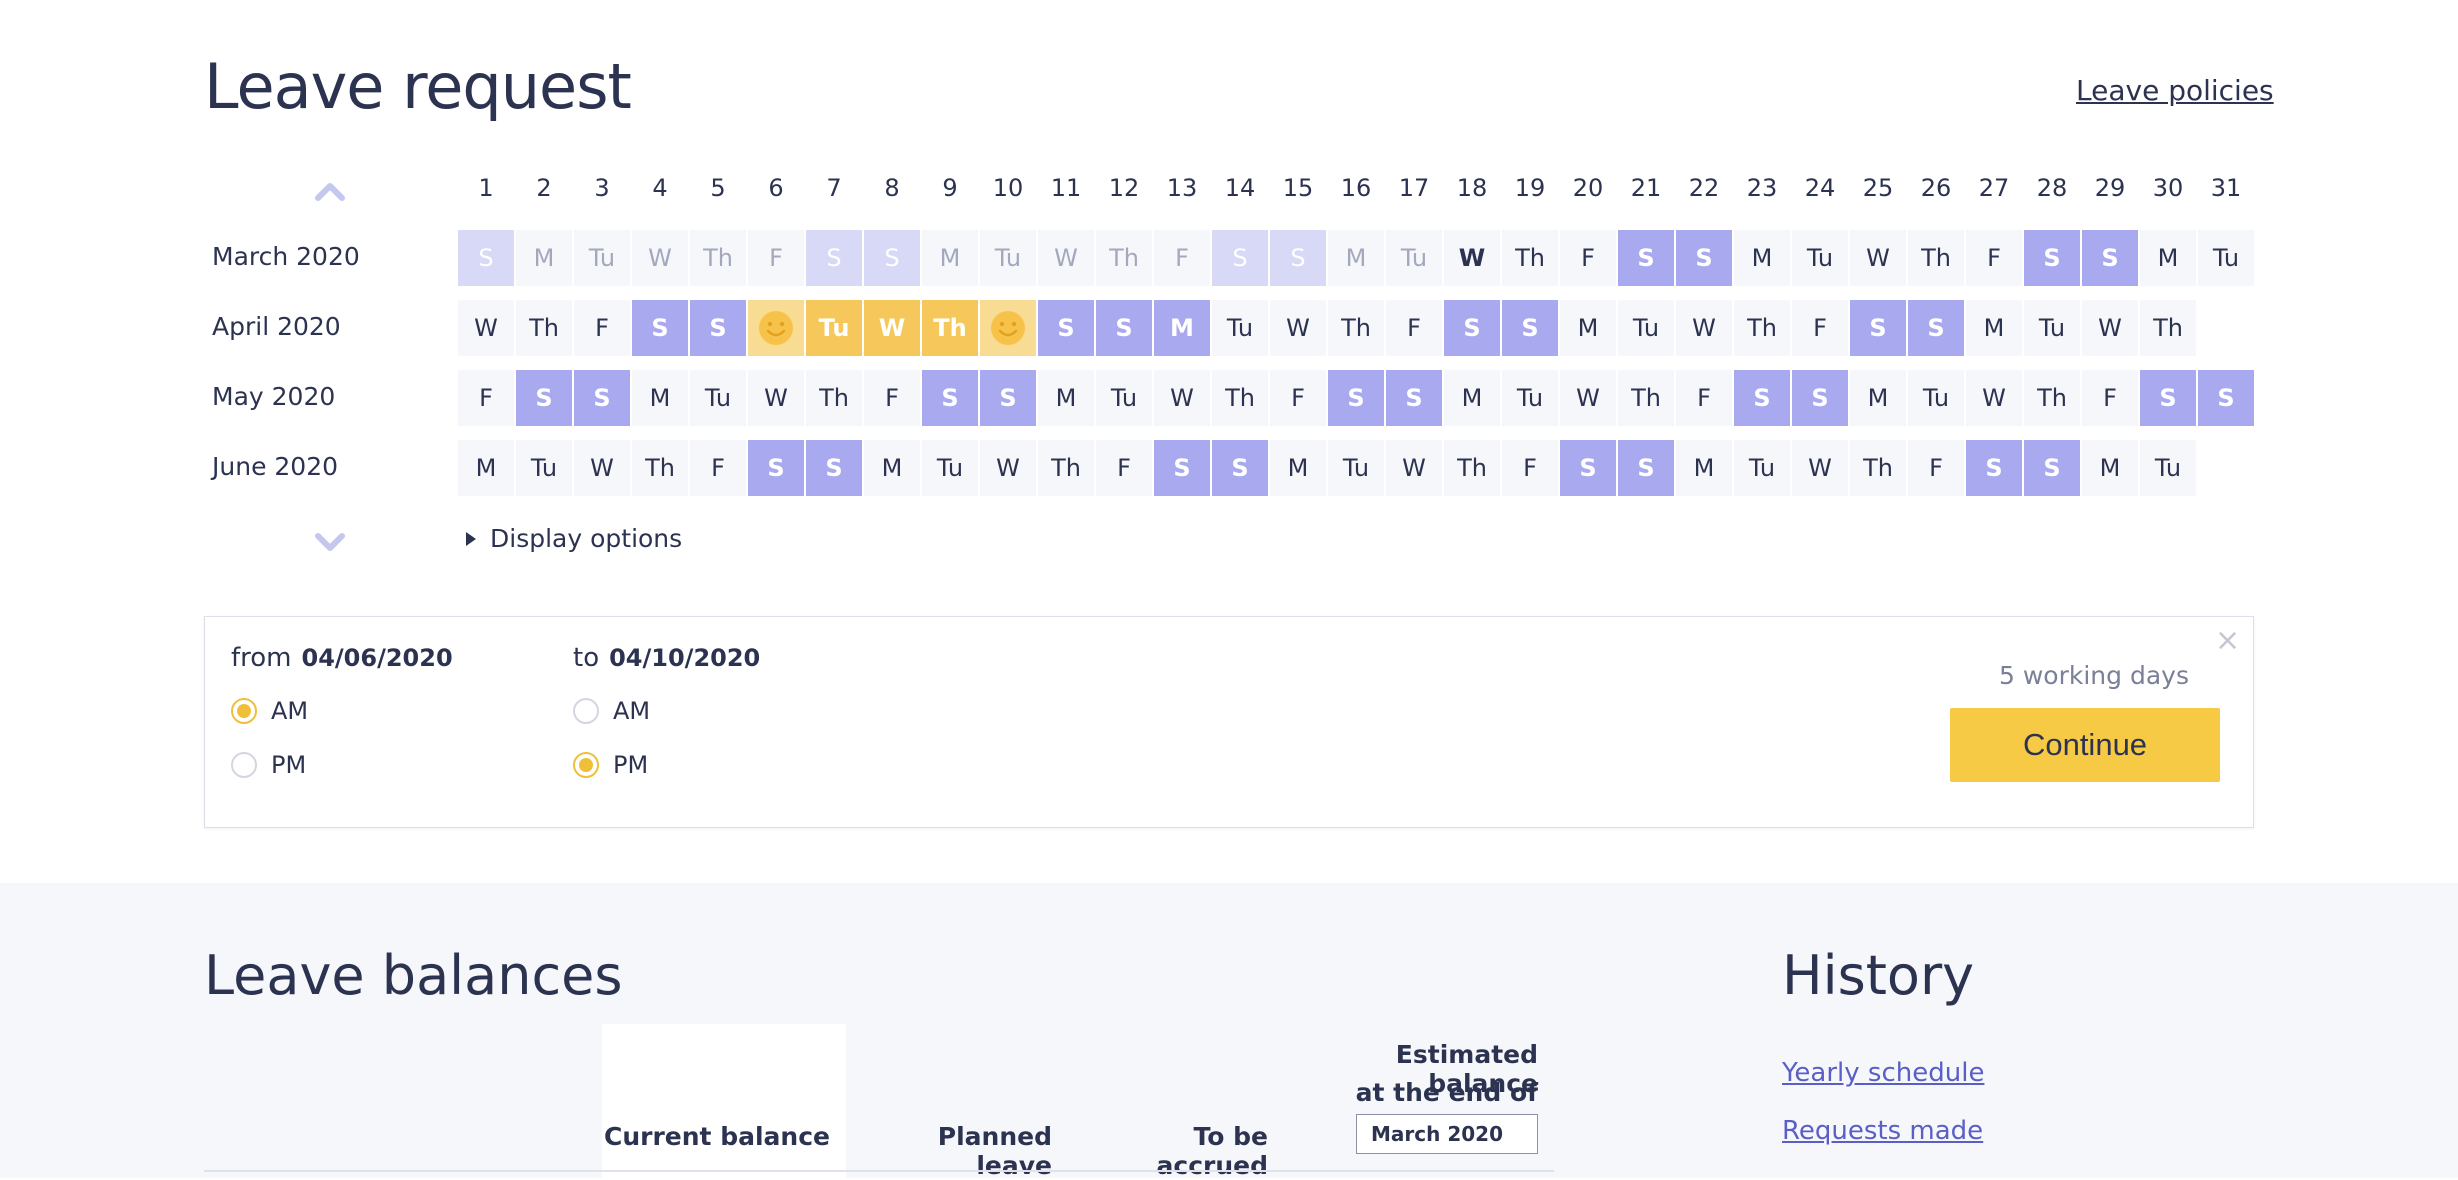 The image size is (2458, 1180). I want to click on leave-policies-link: Leave policies, so click(2175, 90).